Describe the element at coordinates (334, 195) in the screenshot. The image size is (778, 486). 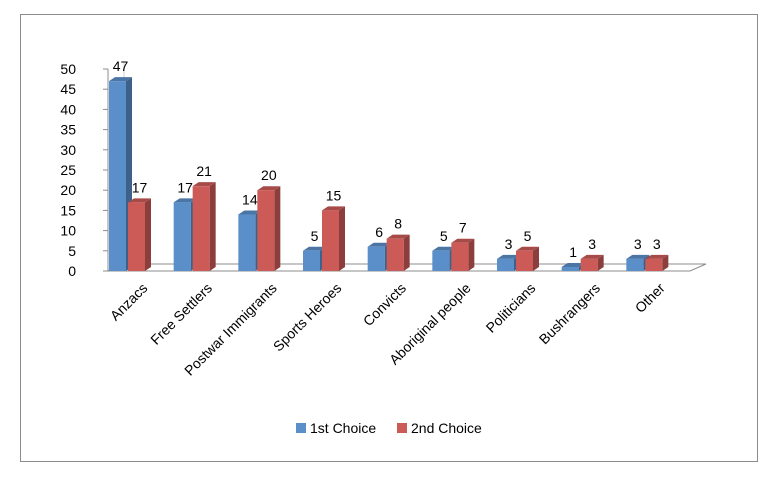
I see `data-label: 15` at that location.